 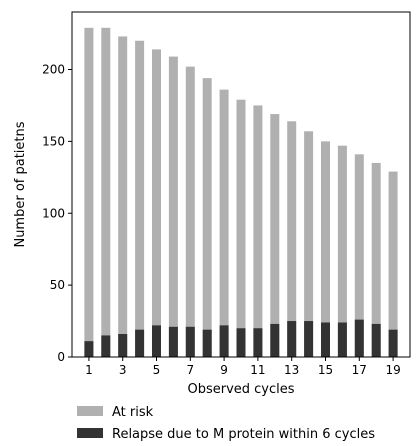 I want to click on legend-label-at-risk: At risk, so click(x=133, y=412).